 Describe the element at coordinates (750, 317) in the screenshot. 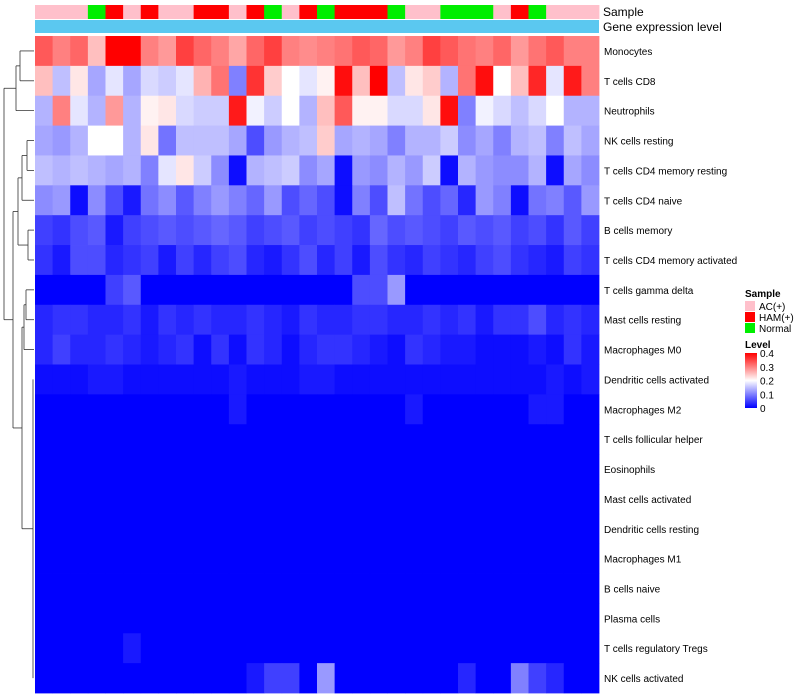

I see `legend-swatch` at that location.